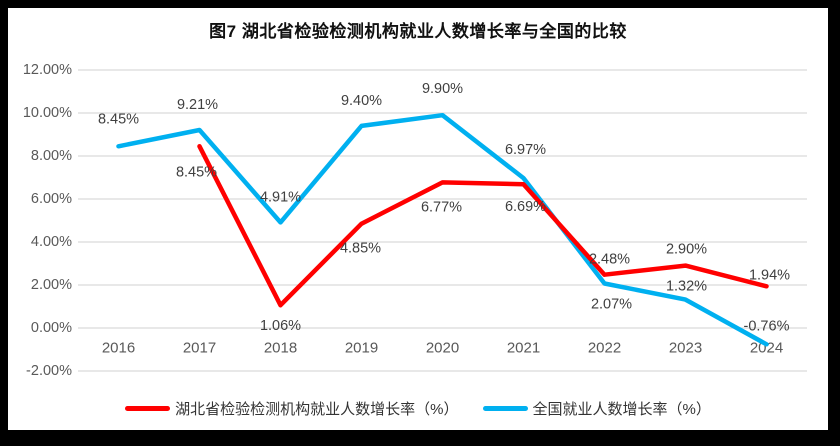 This screenshot has width=840, height=446. Describe the element at coordinates (766, 348) in the screenshot. I see `x-tick-label: 2024` at that location.